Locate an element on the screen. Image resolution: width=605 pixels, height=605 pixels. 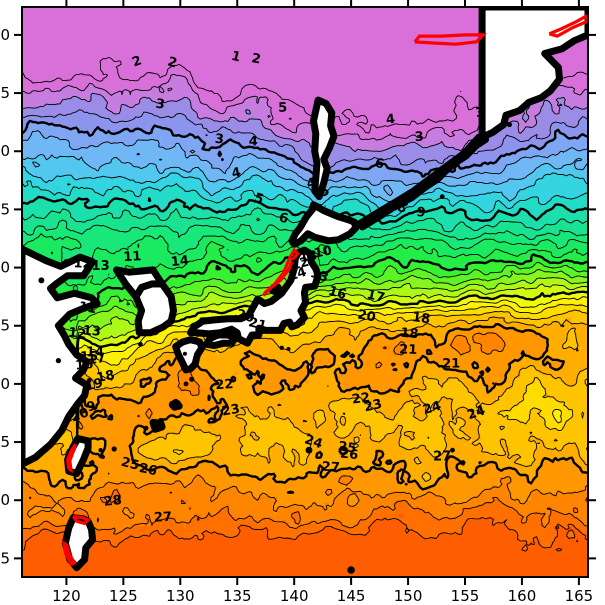
landmass-kyushu is located at coordinates (189, 355).